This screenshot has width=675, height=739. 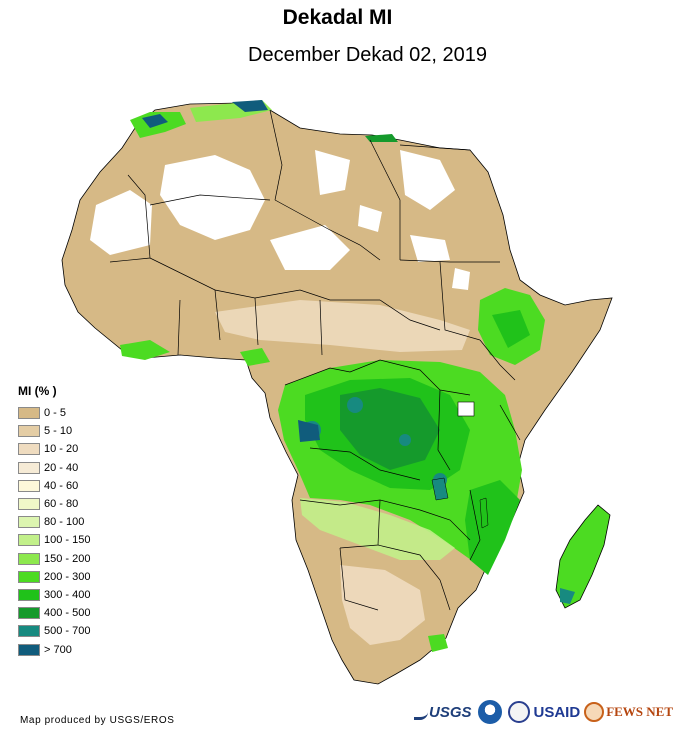 What do you see at coordinates (67, 613) in the screenshot?
I see `legend-label: 400 - 500` at bounding box center [67, 613].